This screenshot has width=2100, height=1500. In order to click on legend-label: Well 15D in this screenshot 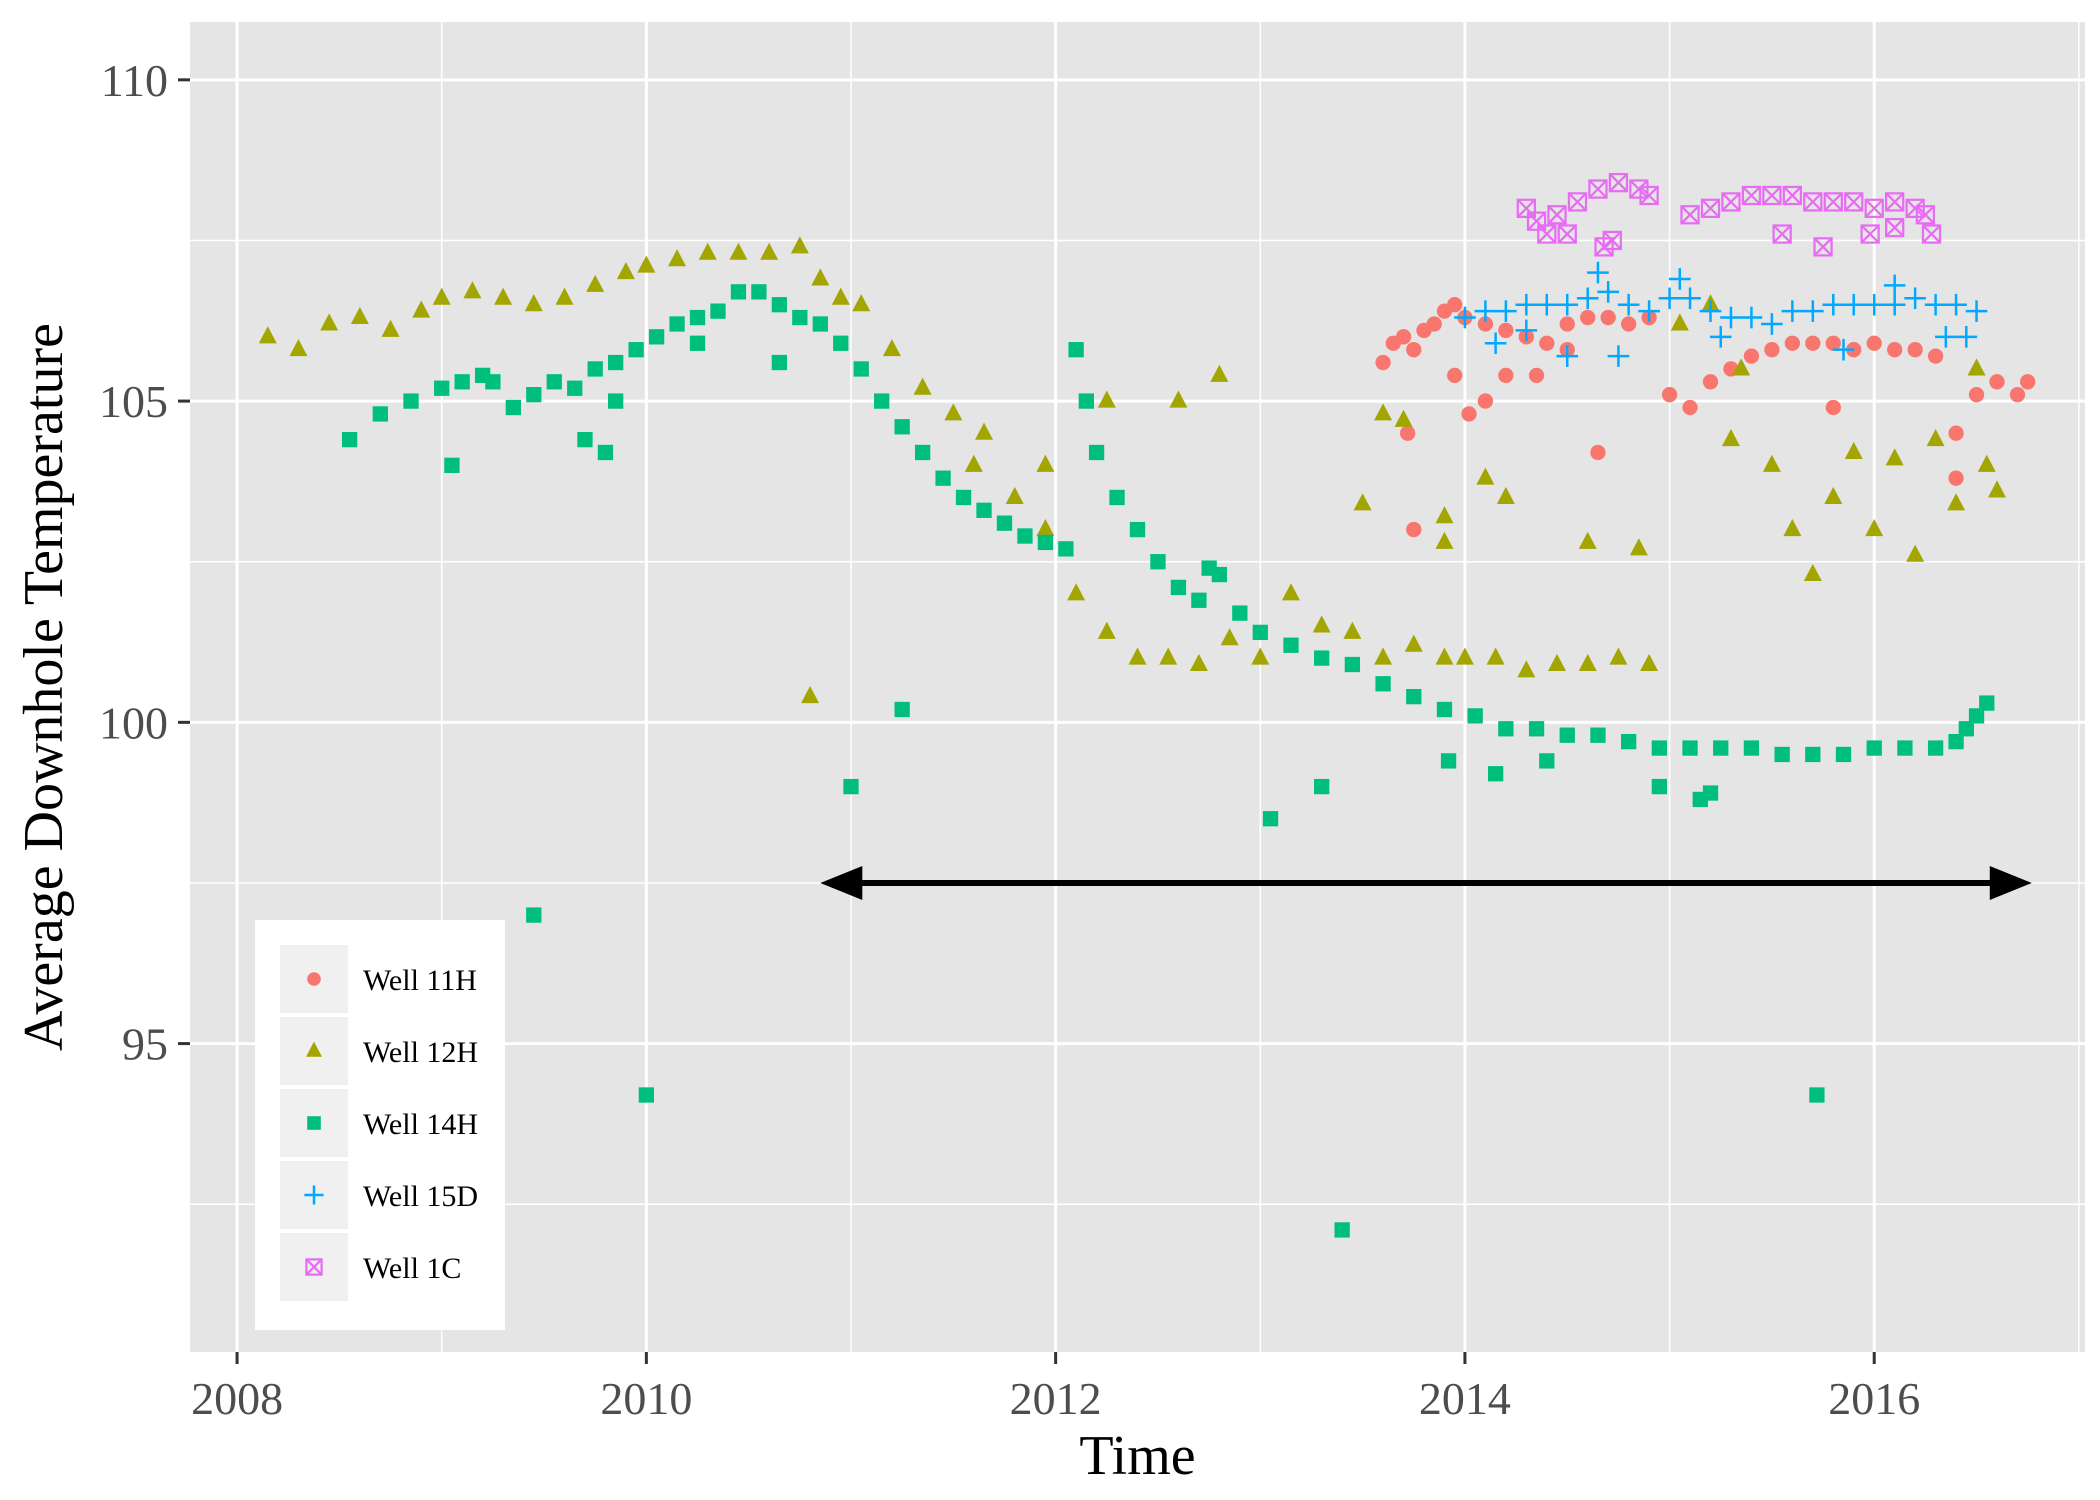, I will do `click(420, 1196)`.